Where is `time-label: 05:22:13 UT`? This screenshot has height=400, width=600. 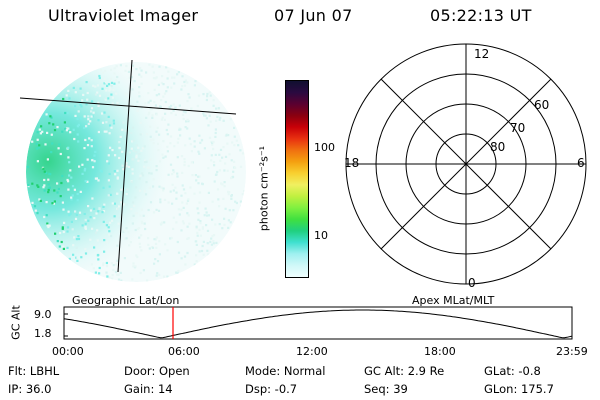
time-label: 05:22:13 UT is located at coordinates (481, 15).